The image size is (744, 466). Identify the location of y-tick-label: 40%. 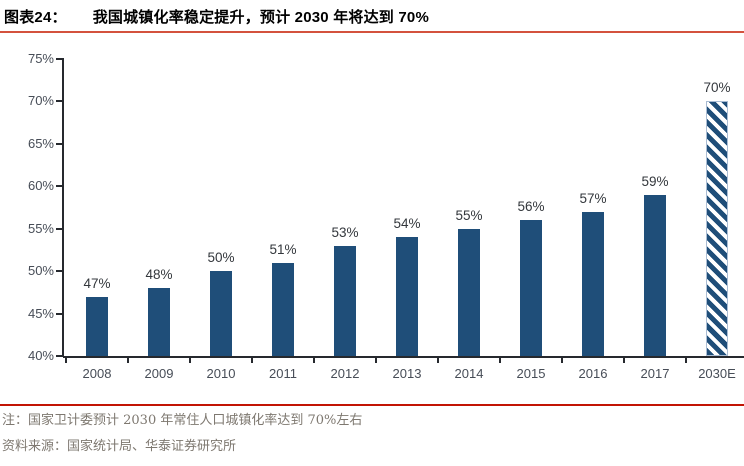
(40, 355).